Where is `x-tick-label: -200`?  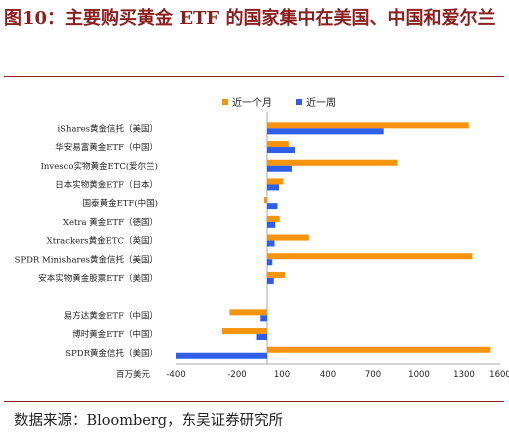
x-tick-label: -200 is located at coordinates (236, 375).